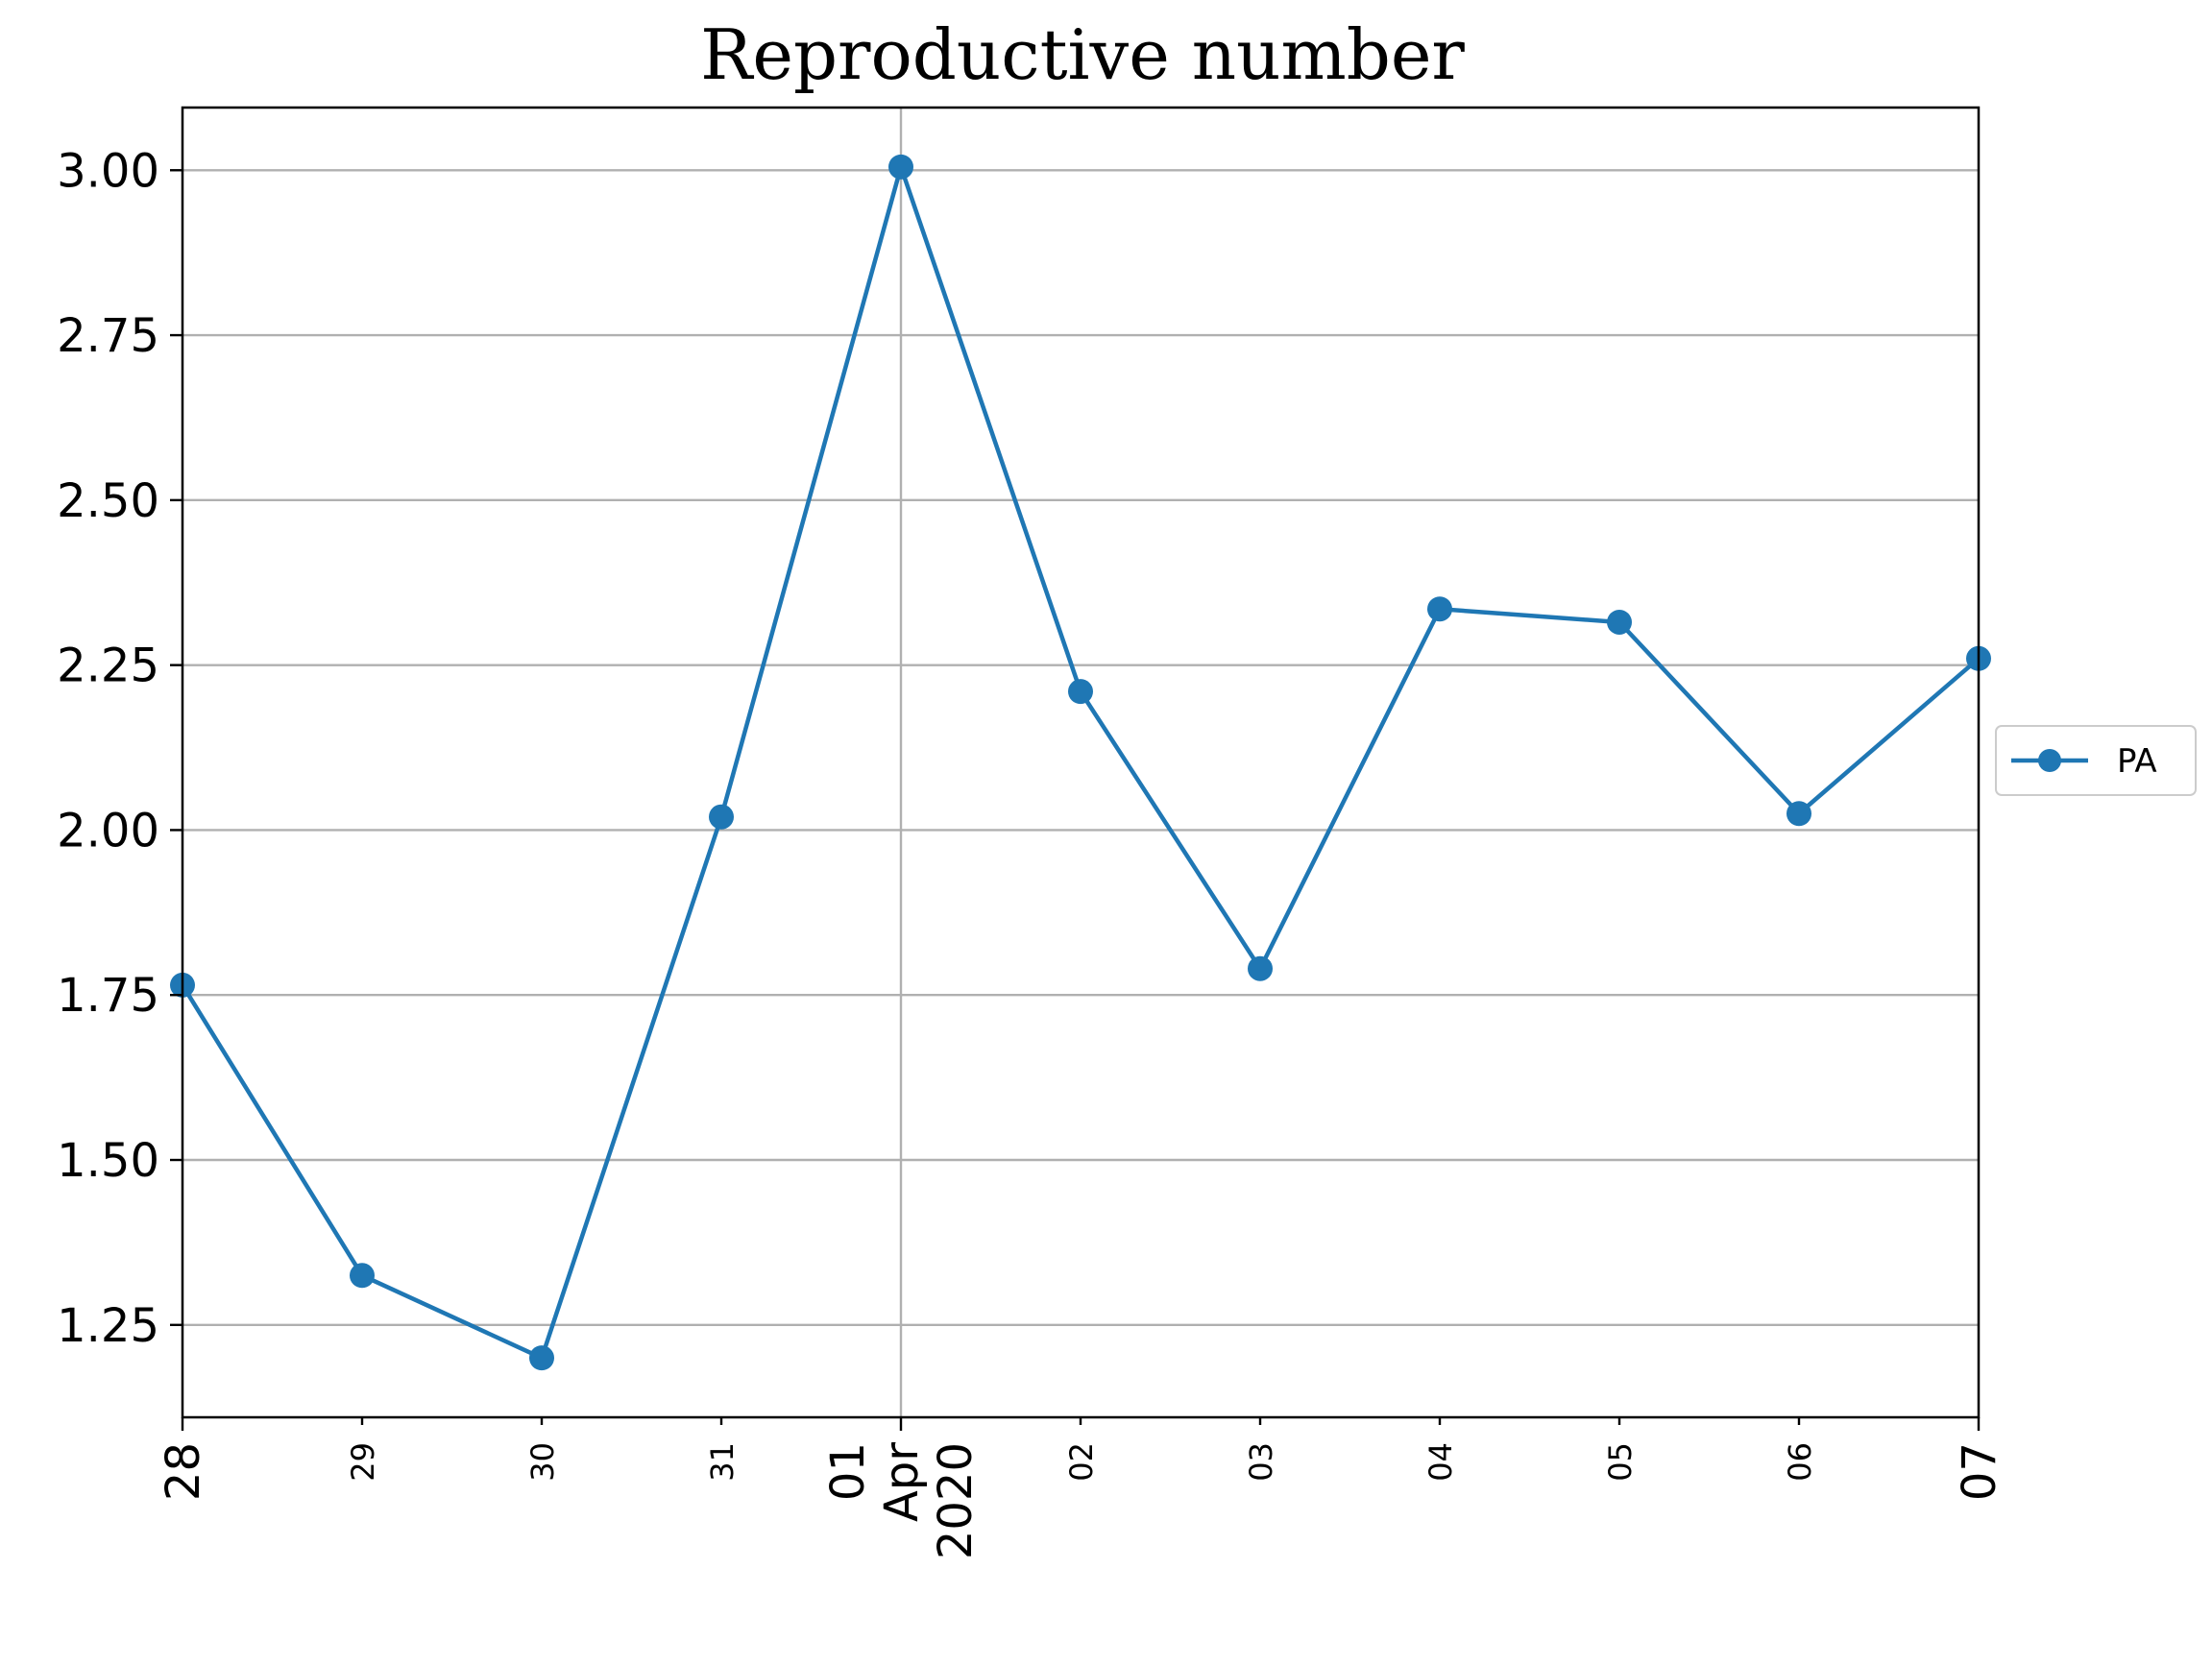  What do you see at coordinates (902, 1482) in the screenshot?
I see `x-tick-label: Apr` at bounding box center [902, 1482].